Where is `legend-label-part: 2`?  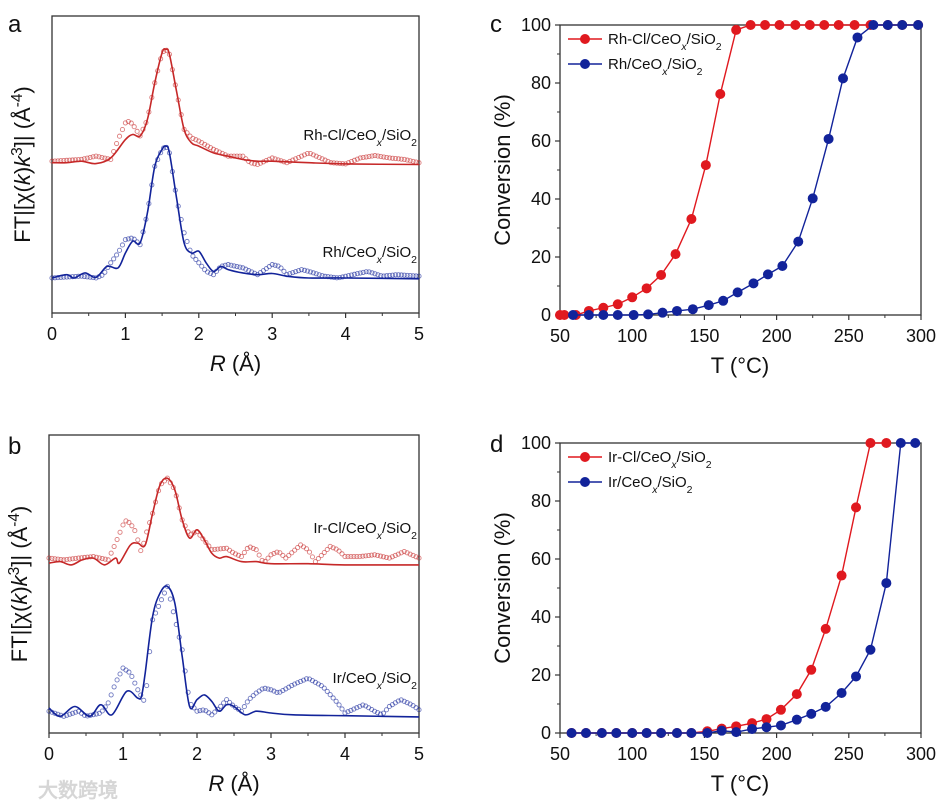 legend-label-part: 2 is located at coordinates (700, 72).